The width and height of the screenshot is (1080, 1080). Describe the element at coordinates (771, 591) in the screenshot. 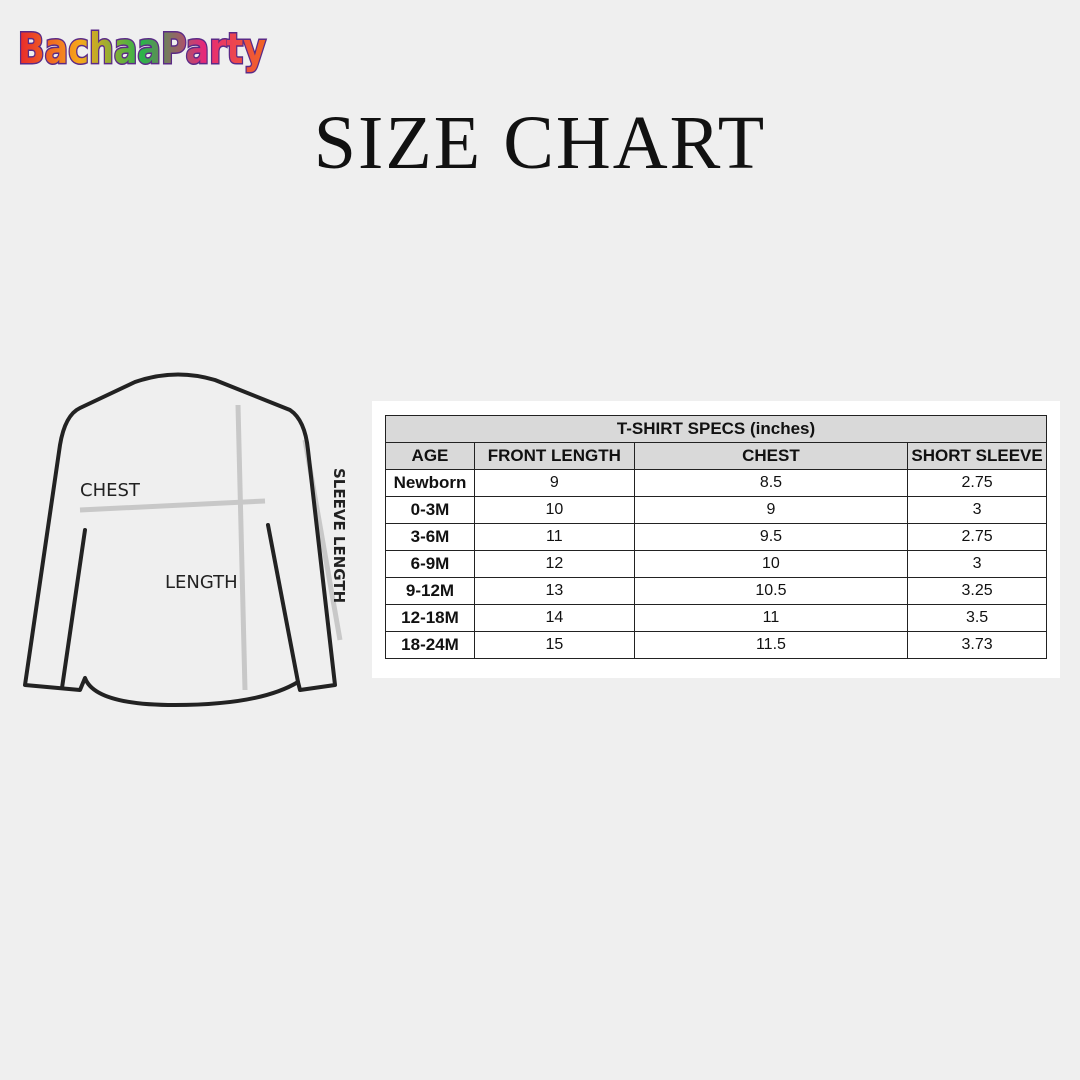

I see `value-cell: 10.5` at that location.